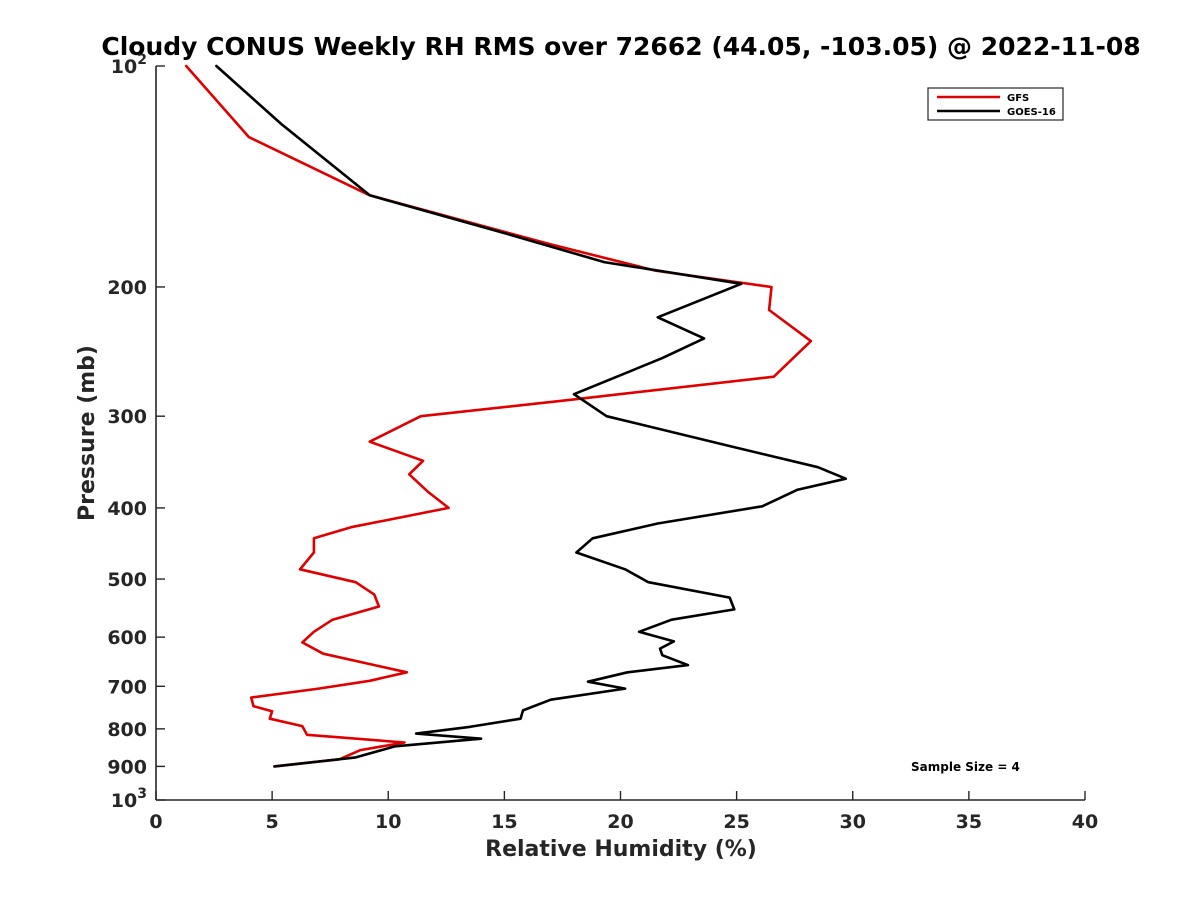 The image size is (1200, 900). Describe the element at coordinates (127, 417) in the screenshot. I see `y-tick-label: 300` at that location.